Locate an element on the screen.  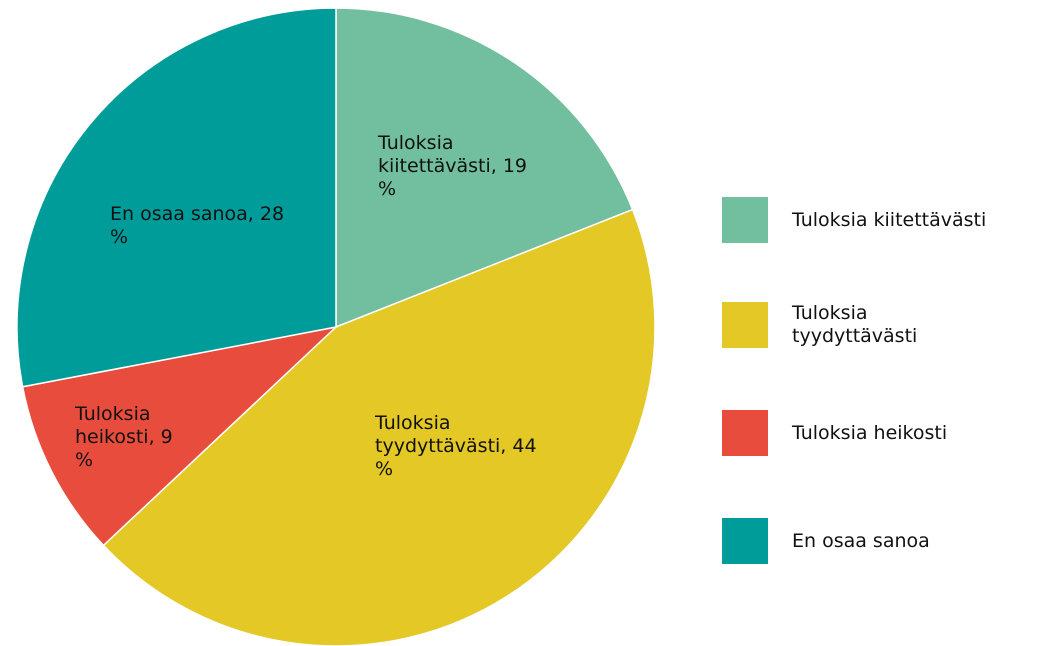
legend-label: Tuloksia heikosti is located at coordinates (870, 432).